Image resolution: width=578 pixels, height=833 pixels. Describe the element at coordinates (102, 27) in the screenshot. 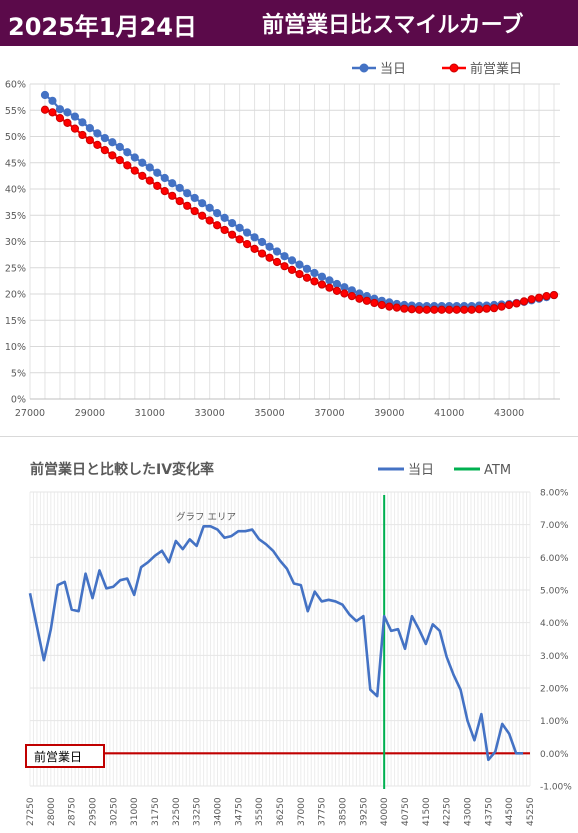

I see `date-label: 2025年1月24日` at that location.